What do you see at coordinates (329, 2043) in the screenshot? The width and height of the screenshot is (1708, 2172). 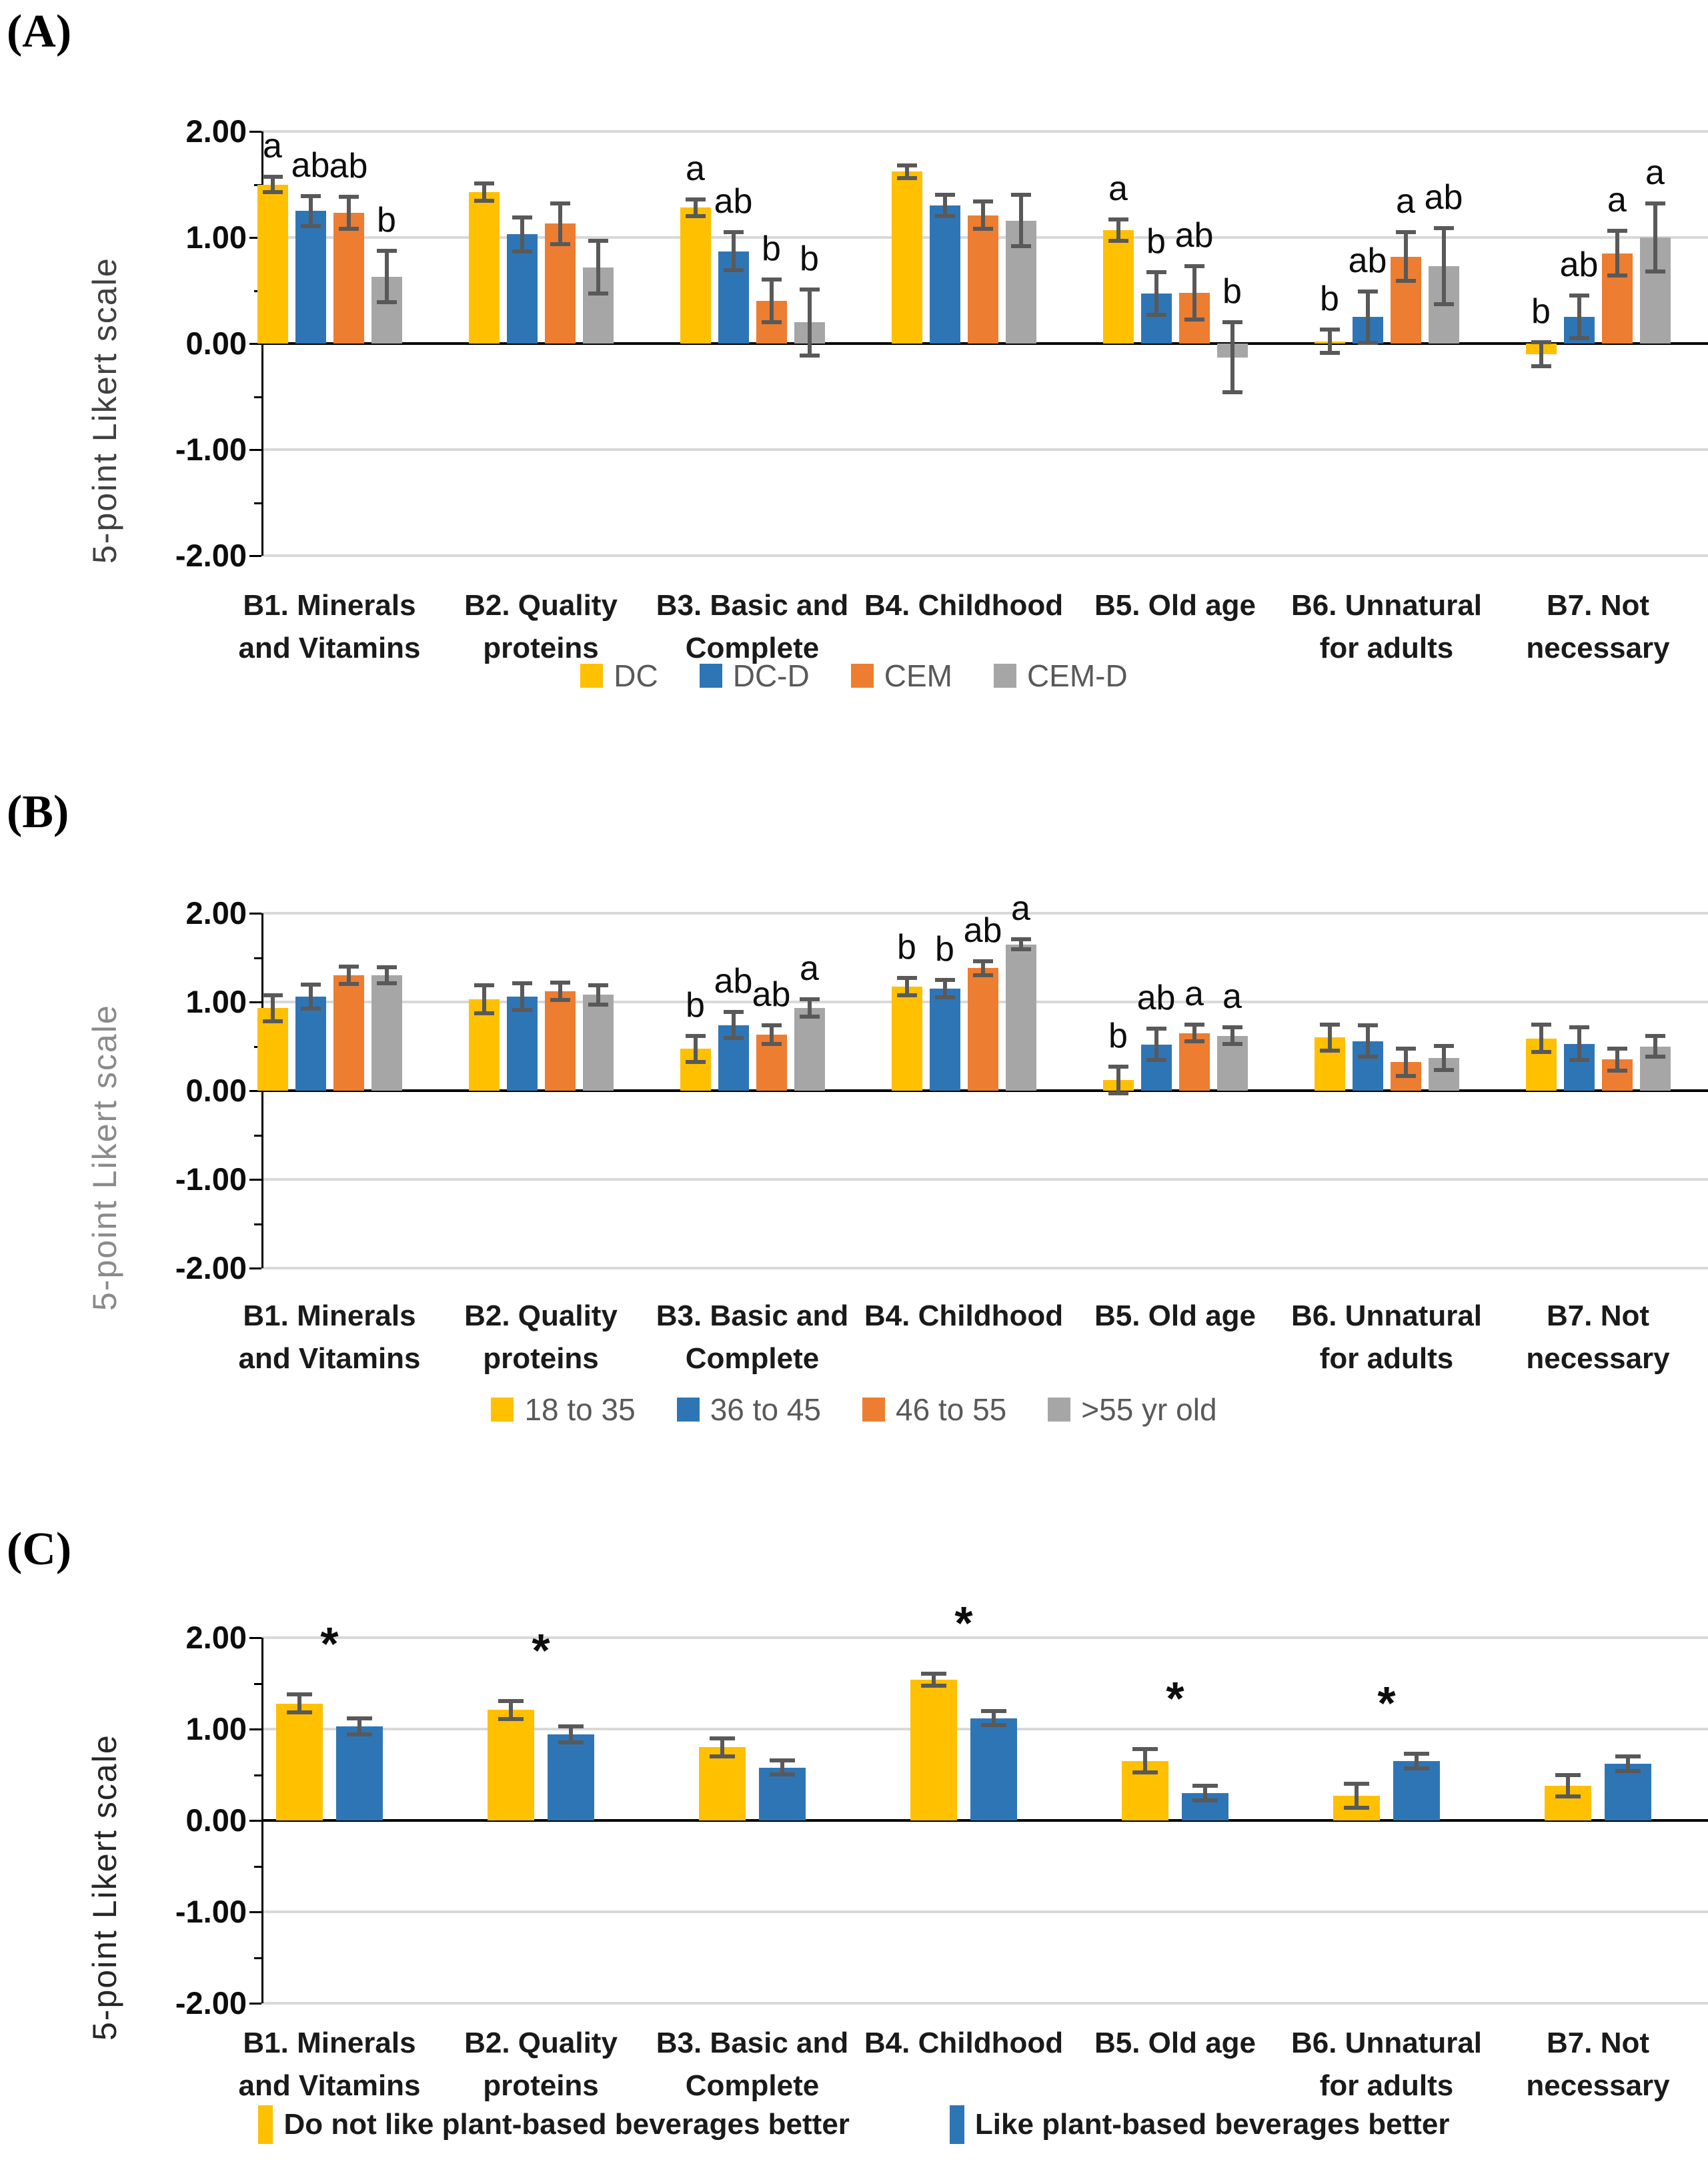 I see `category-label-line: B1. Minerals` at bounding box center [329, 2043].